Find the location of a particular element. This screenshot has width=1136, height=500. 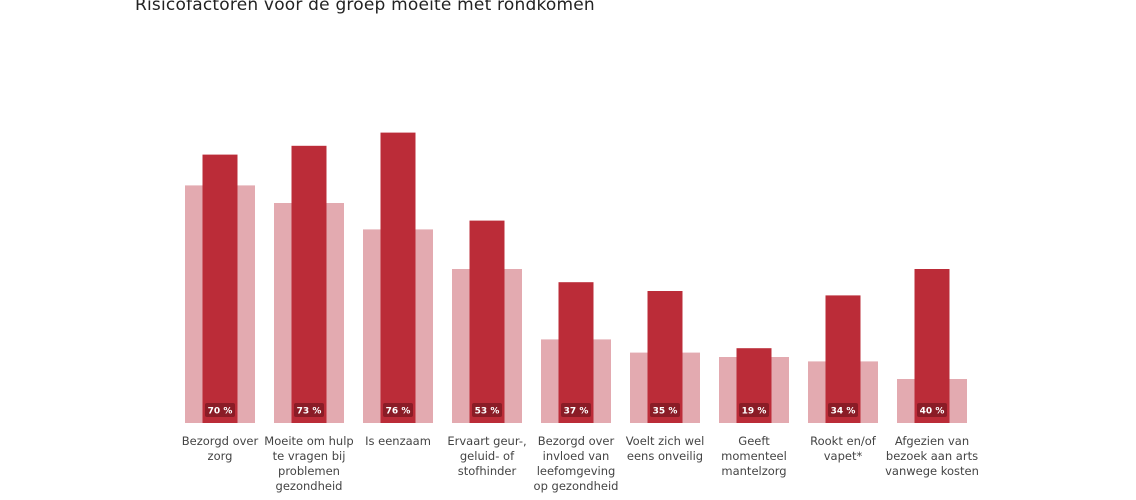

value-label-8: 40 % is located at coordinates (932, 412).